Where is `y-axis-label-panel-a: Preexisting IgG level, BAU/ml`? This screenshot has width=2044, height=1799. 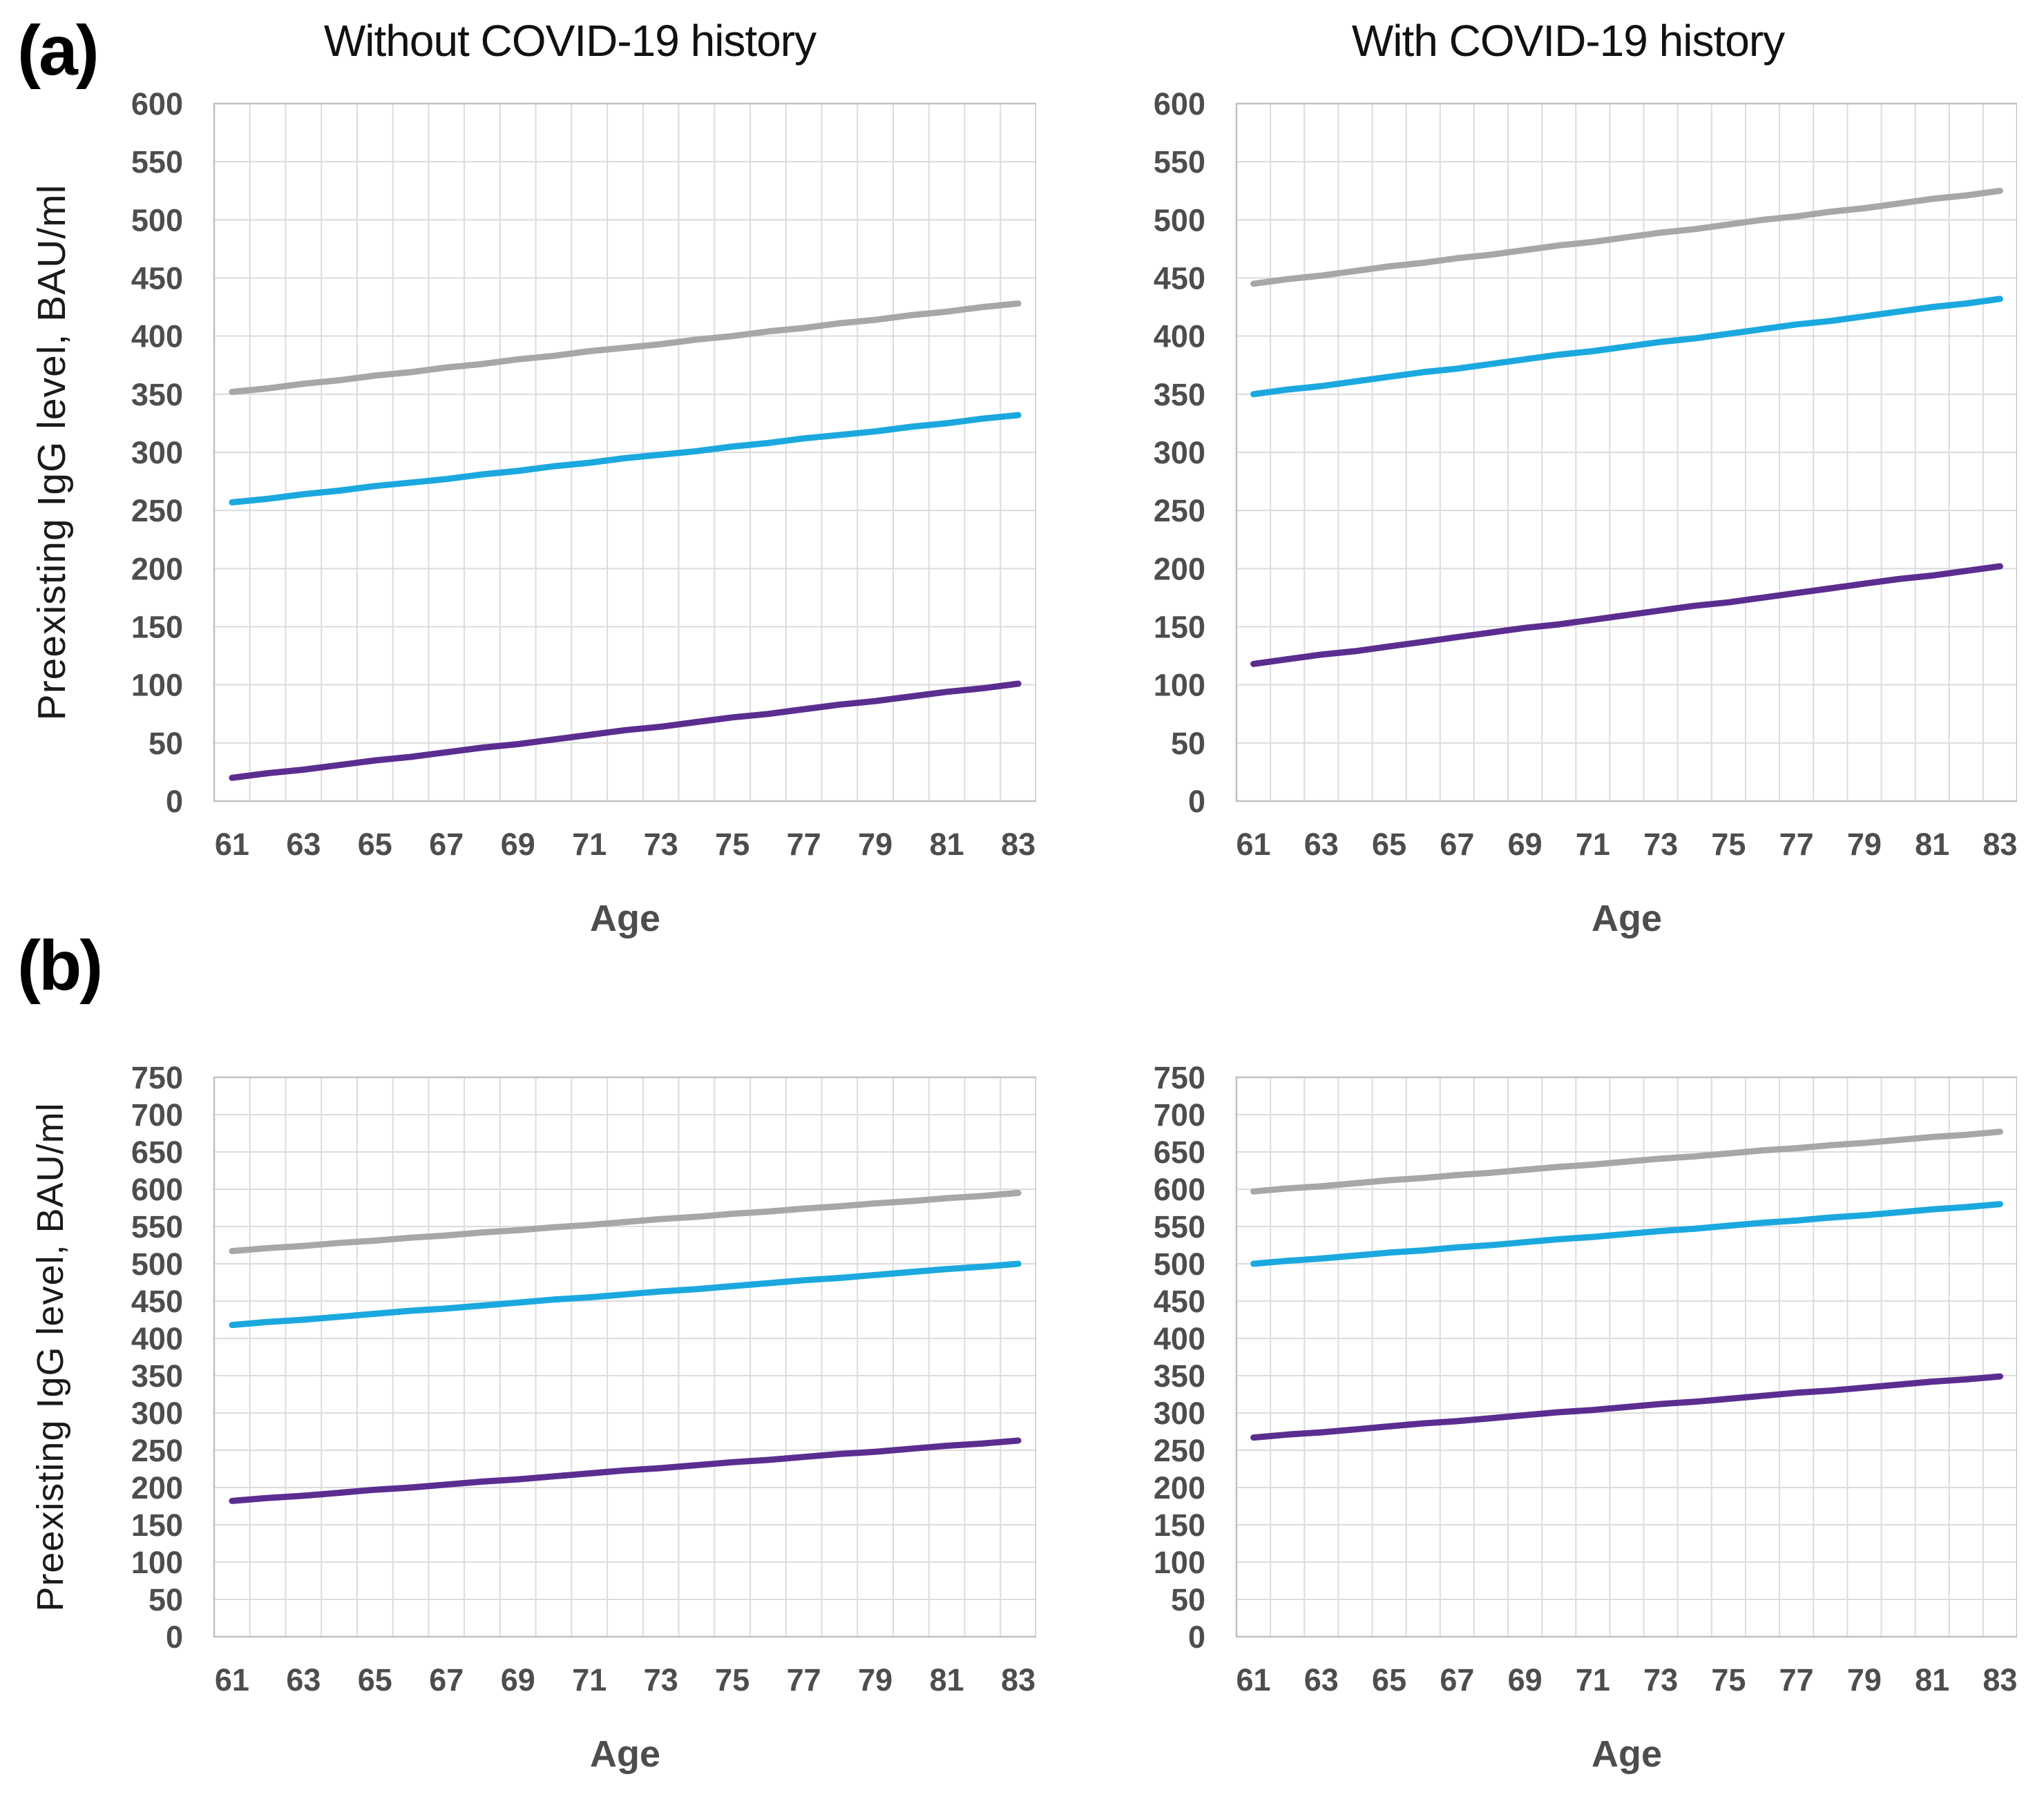 y-axis-label-panel-a: Preexisting IgG level, BAU/ml is located at coordinates (52, 452).